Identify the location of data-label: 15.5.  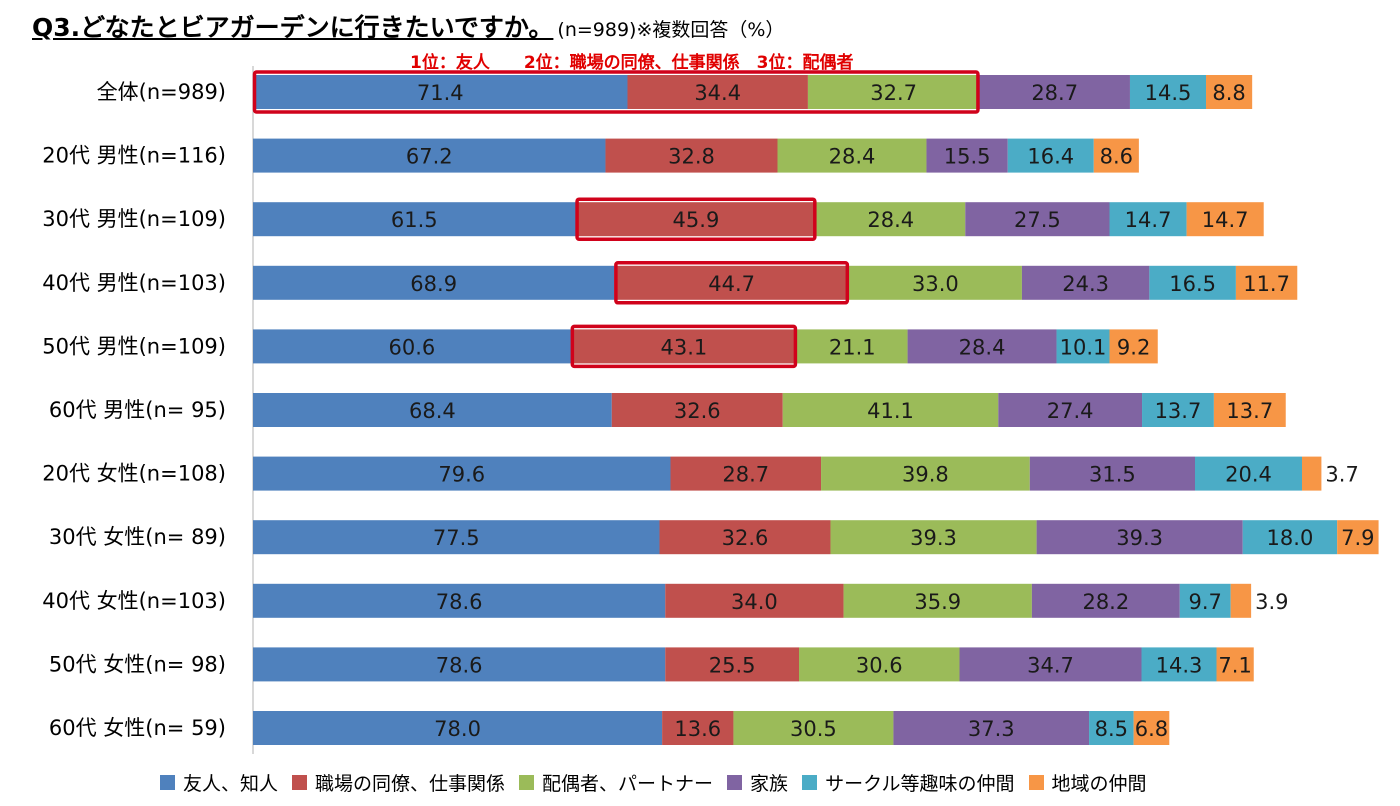
(967, 157).